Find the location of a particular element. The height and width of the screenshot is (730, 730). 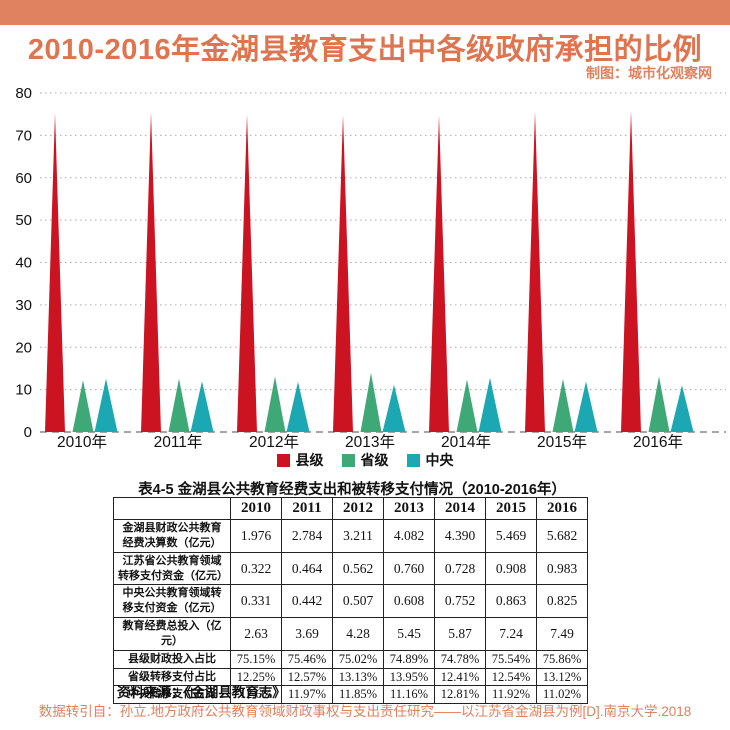

y-tick-label: 20 is located at coordinates (23, 347).